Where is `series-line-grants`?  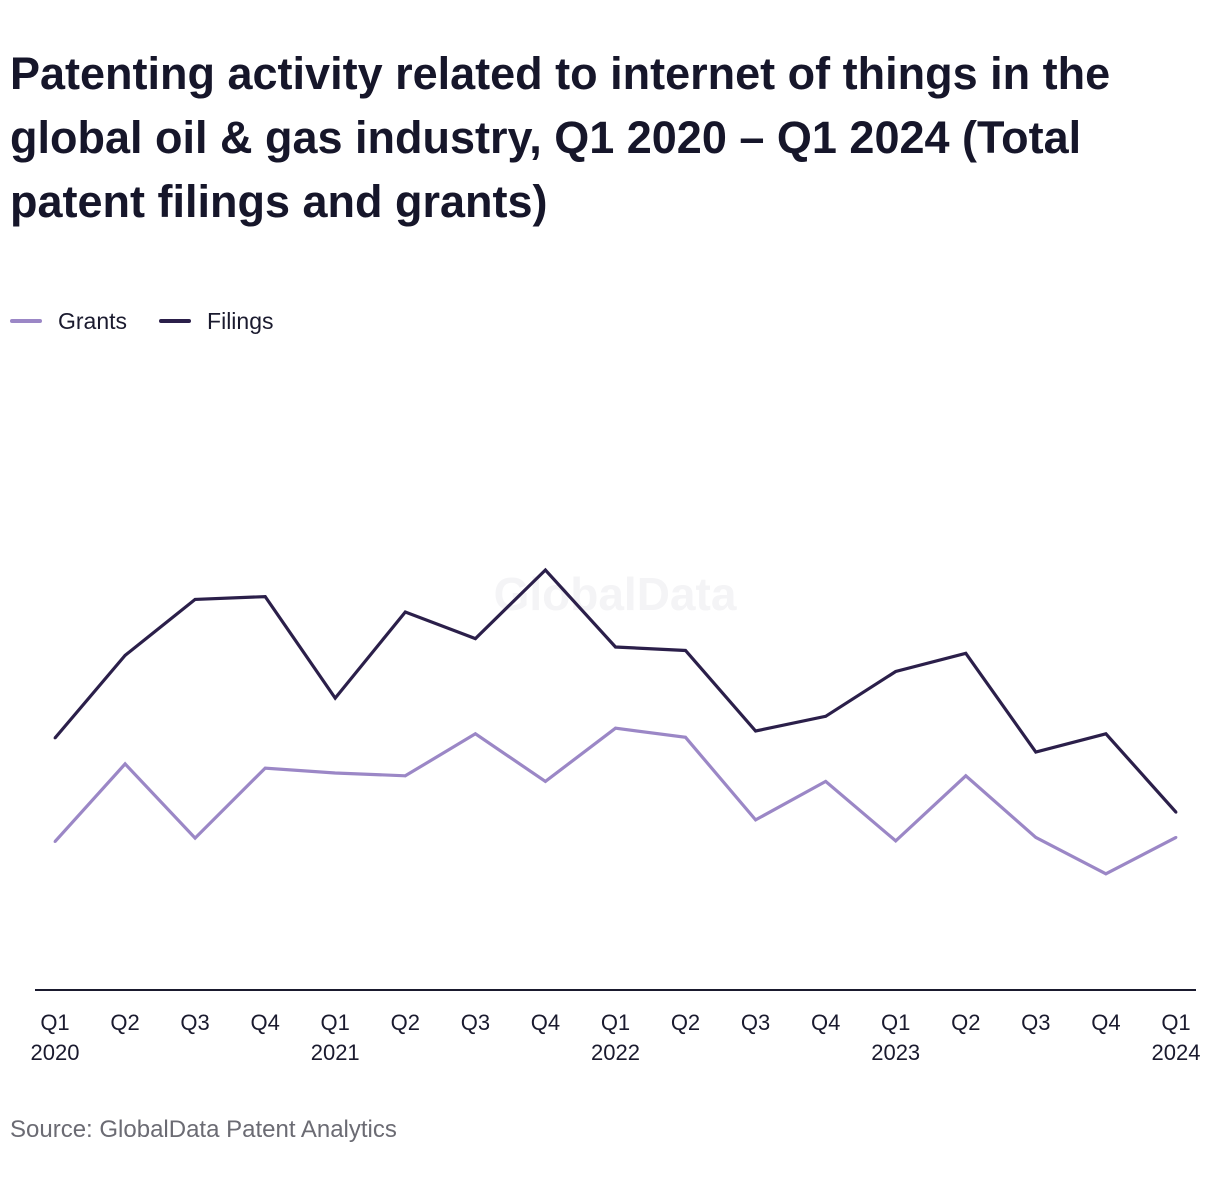
series-line-grants is located at coordinates (615, 801).